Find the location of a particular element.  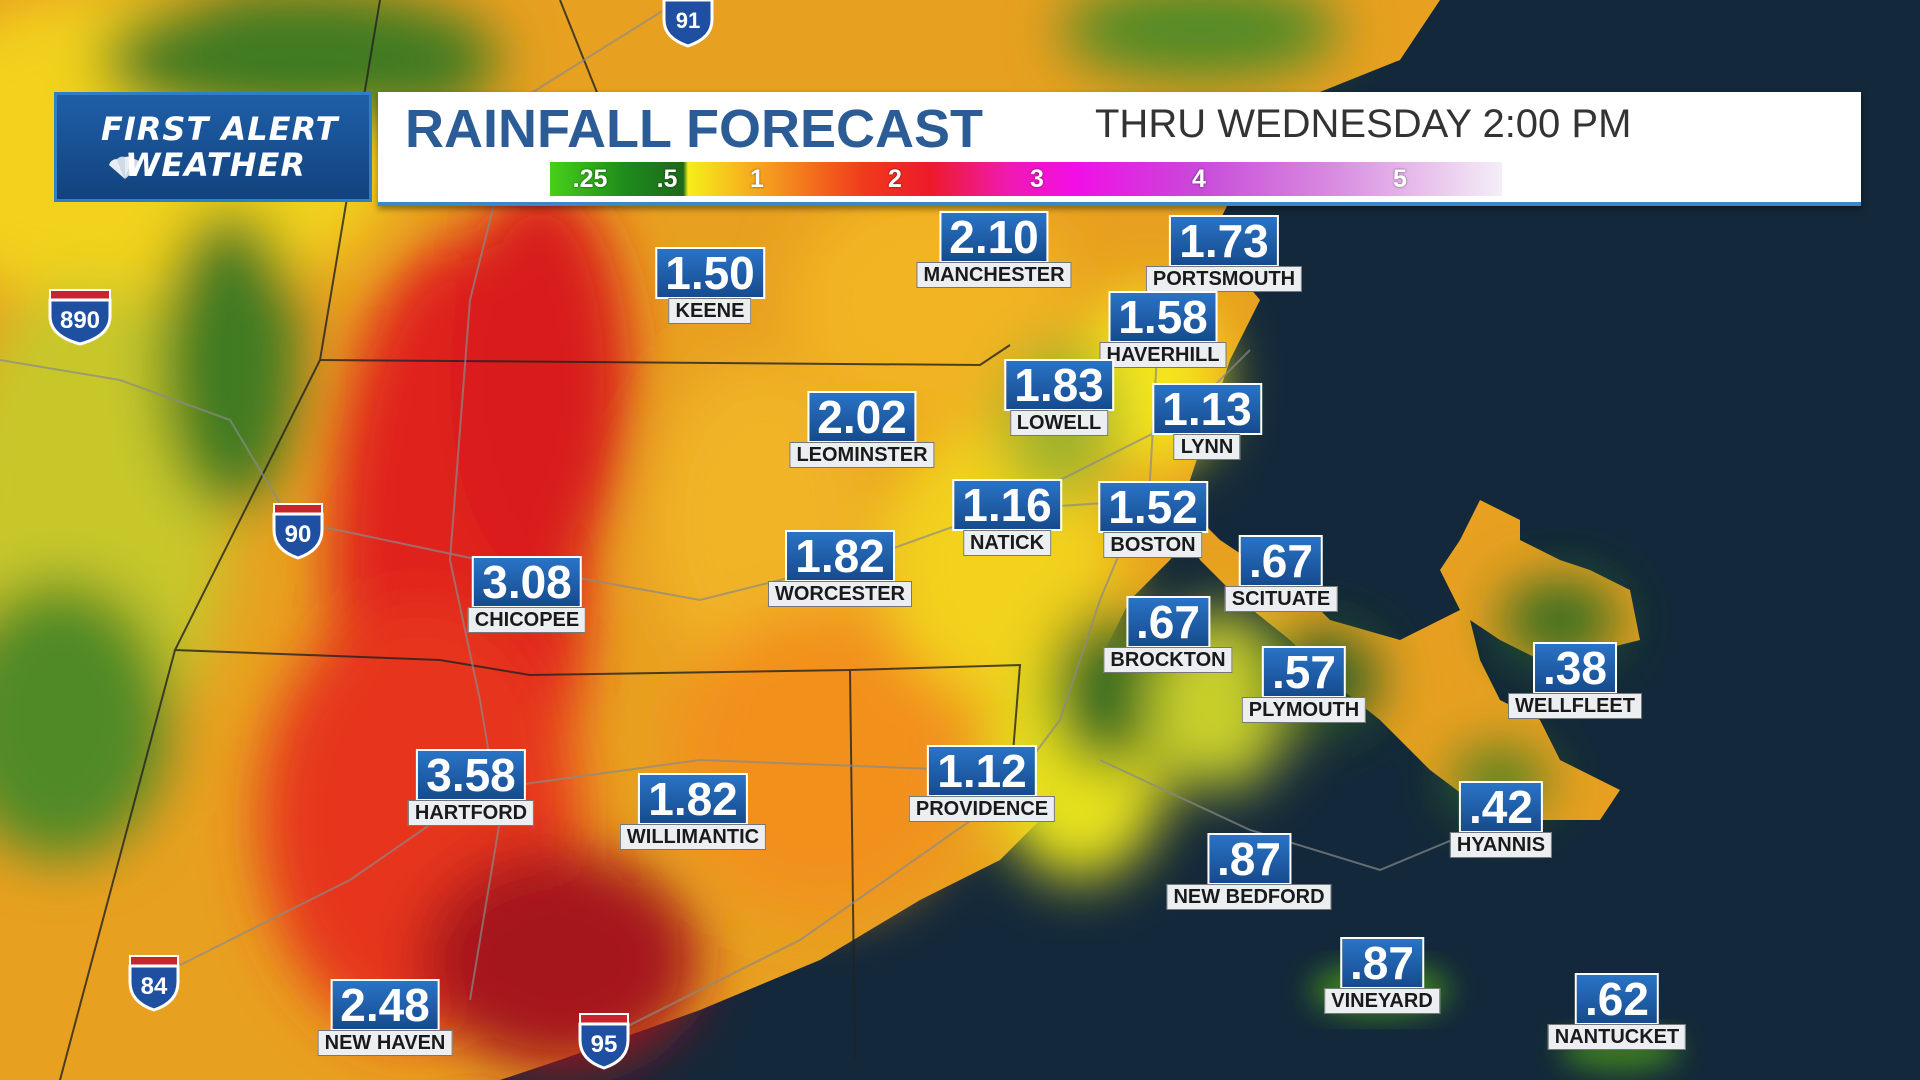

rainfall-value: 1.58 is located at coordinates (1163, 317).